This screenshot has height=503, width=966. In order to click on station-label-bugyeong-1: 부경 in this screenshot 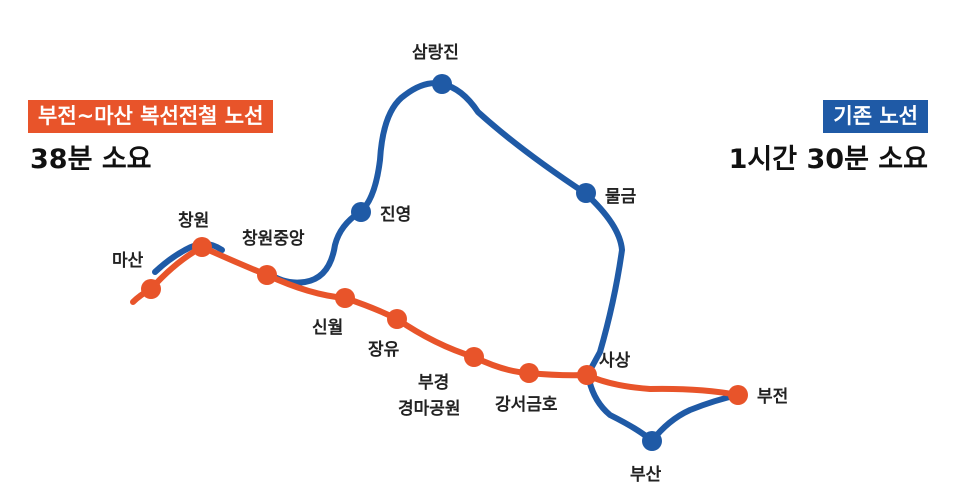, I will do `click(433, 383)`.